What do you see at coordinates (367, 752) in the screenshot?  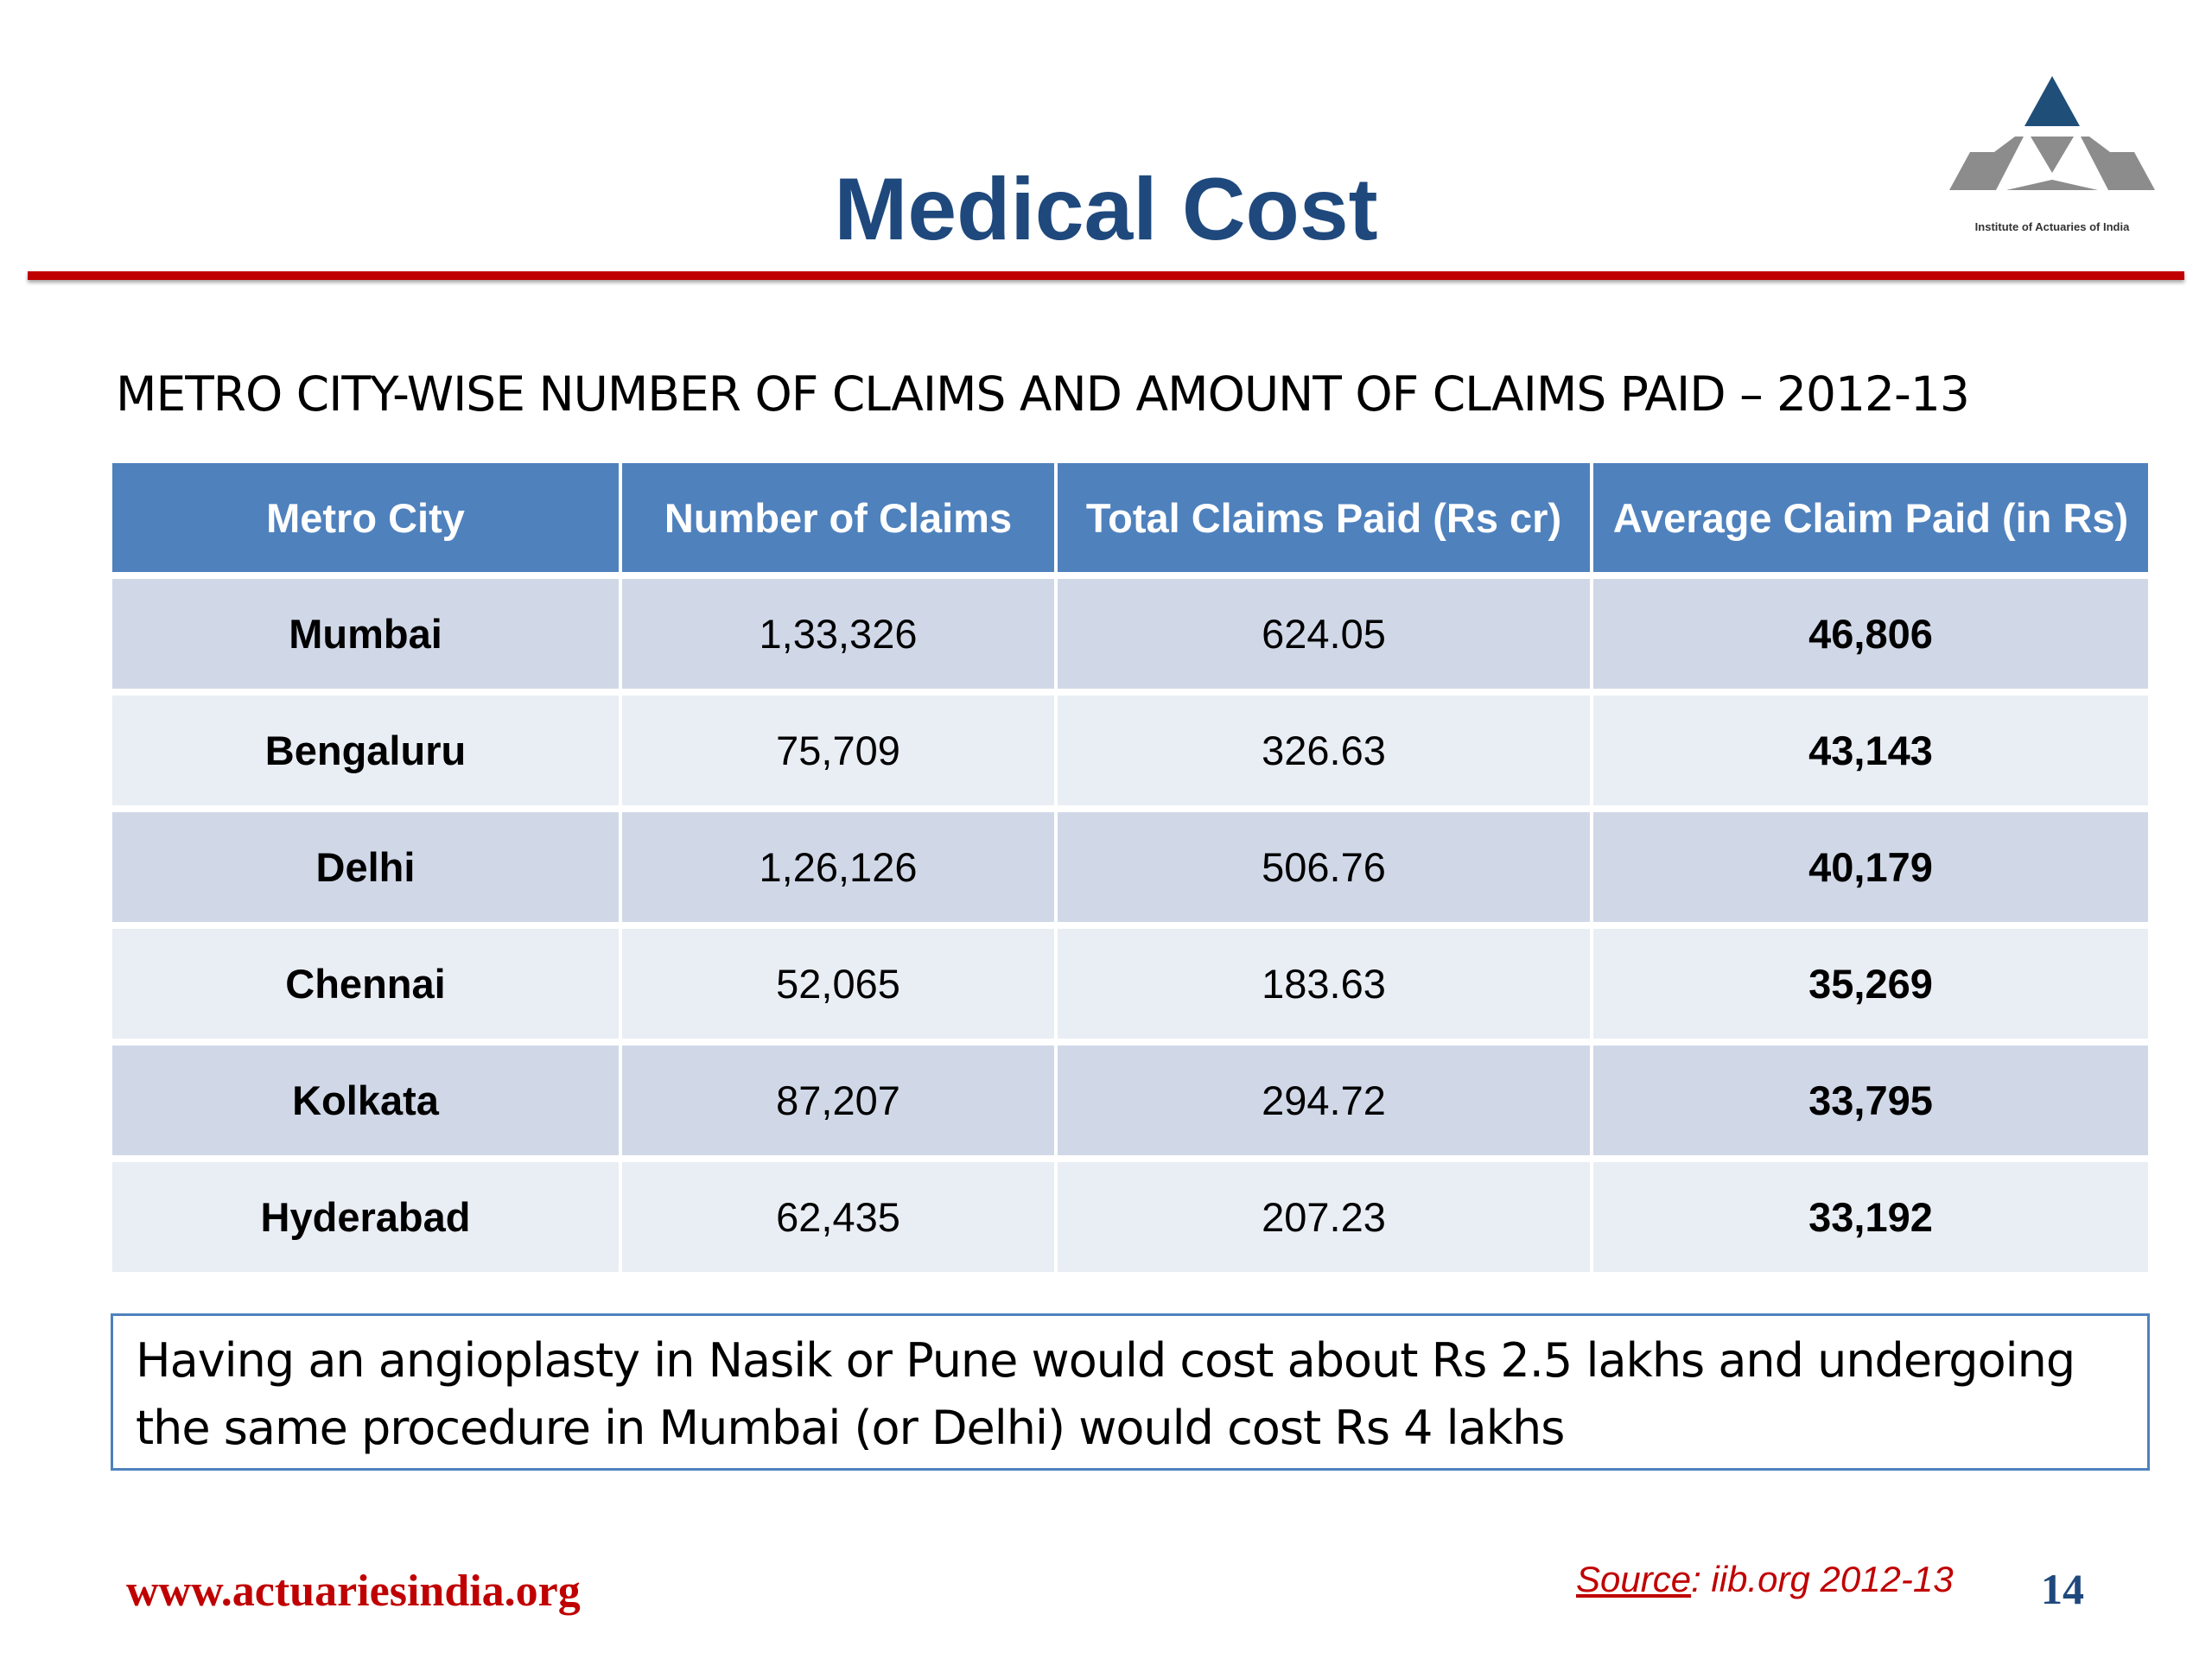 I see `cell-city: Bengaluru` at bounding box center [367, 752].